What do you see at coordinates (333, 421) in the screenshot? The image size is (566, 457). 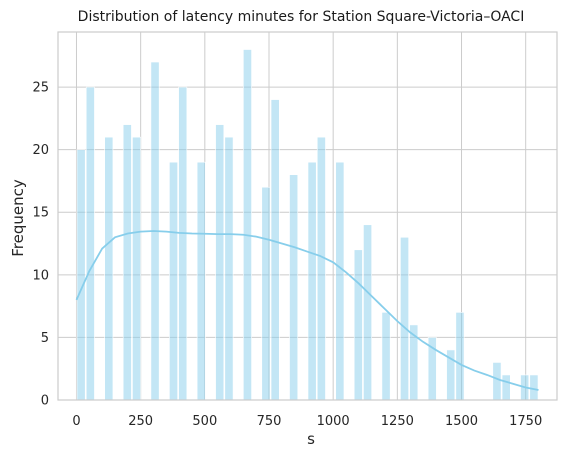 I see `x-tick-label: 1000` at bounding box center [333, 421].